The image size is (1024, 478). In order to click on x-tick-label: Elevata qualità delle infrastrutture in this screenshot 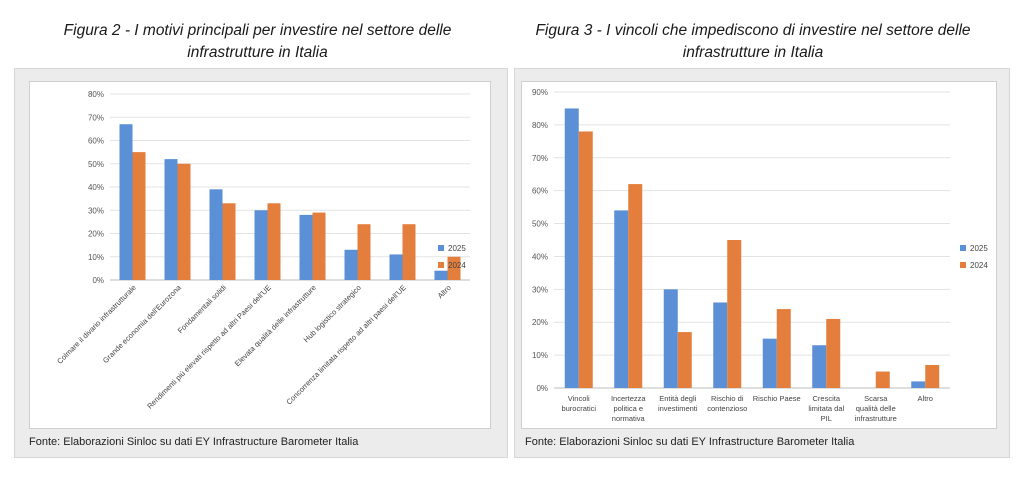, I will do `click(275, 325)`.